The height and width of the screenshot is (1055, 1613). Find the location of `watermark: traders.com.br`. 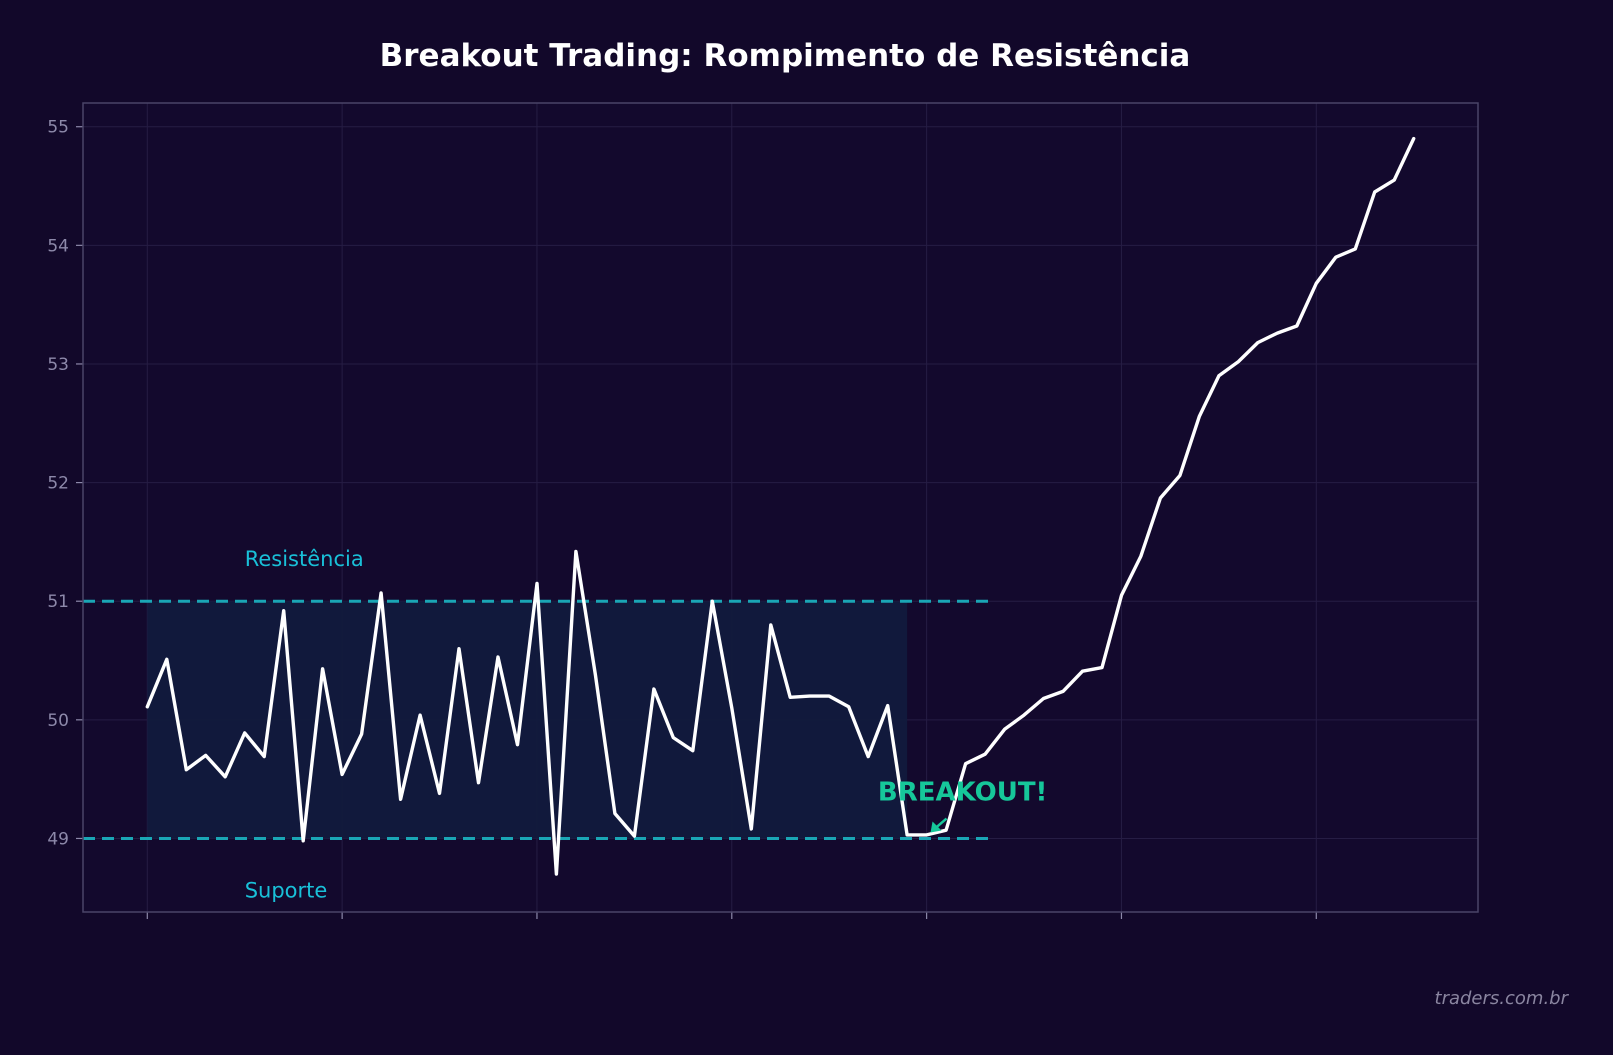

watermark: traders.com.br is located at coordinates (1501, 998).